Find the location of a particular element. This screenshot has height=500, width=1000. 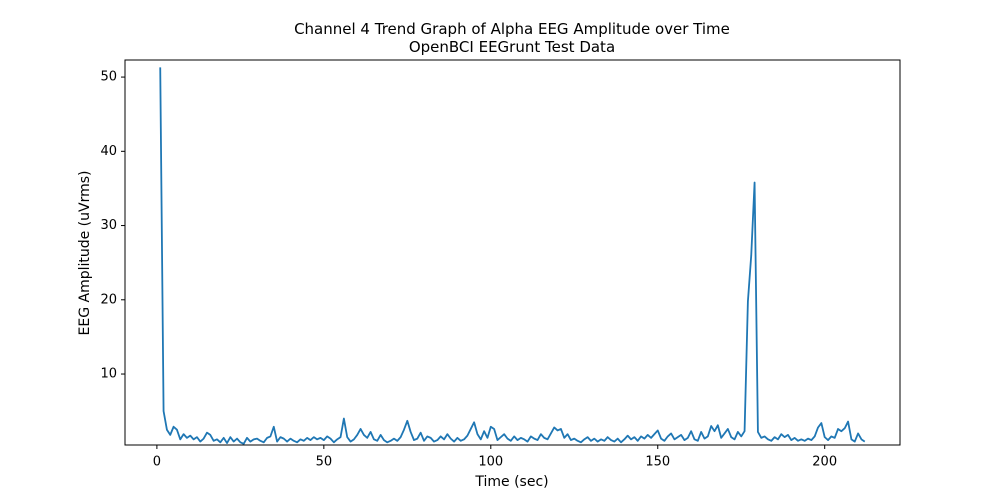

y-tick-label: 10 is located at coordinates (108, 374).